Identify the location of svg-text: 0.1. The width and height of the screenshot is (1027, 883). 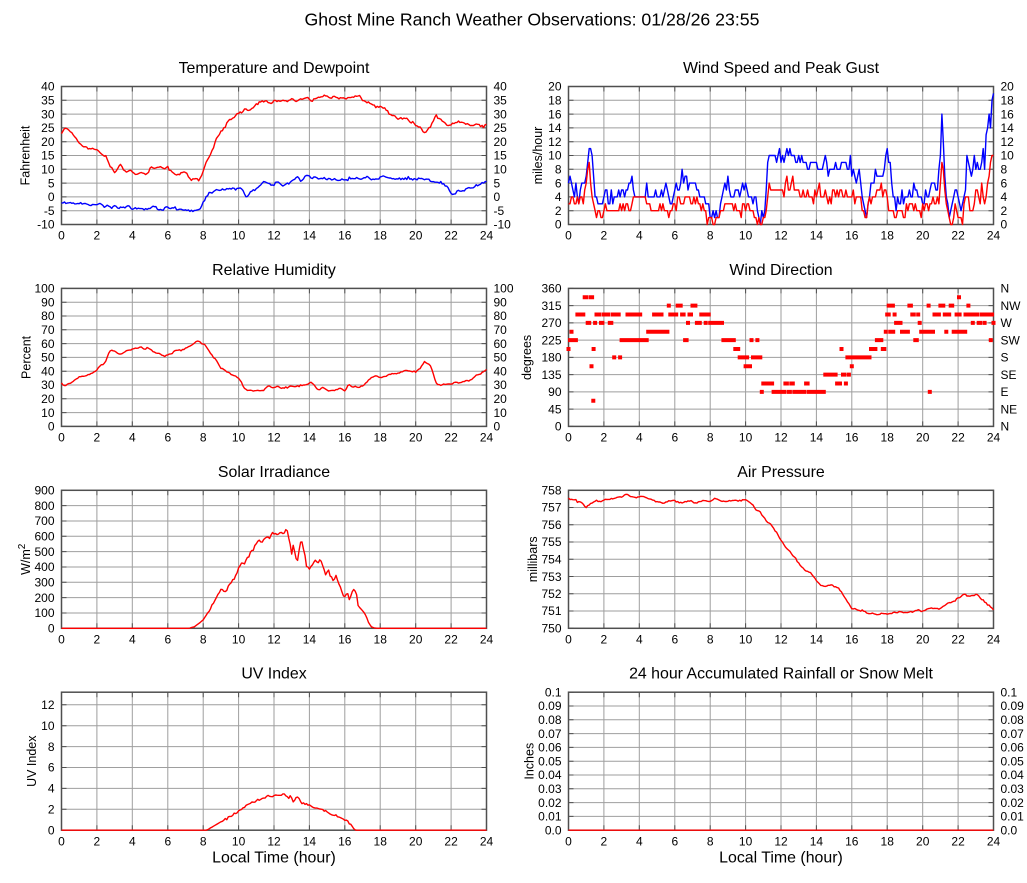
(553, 692).